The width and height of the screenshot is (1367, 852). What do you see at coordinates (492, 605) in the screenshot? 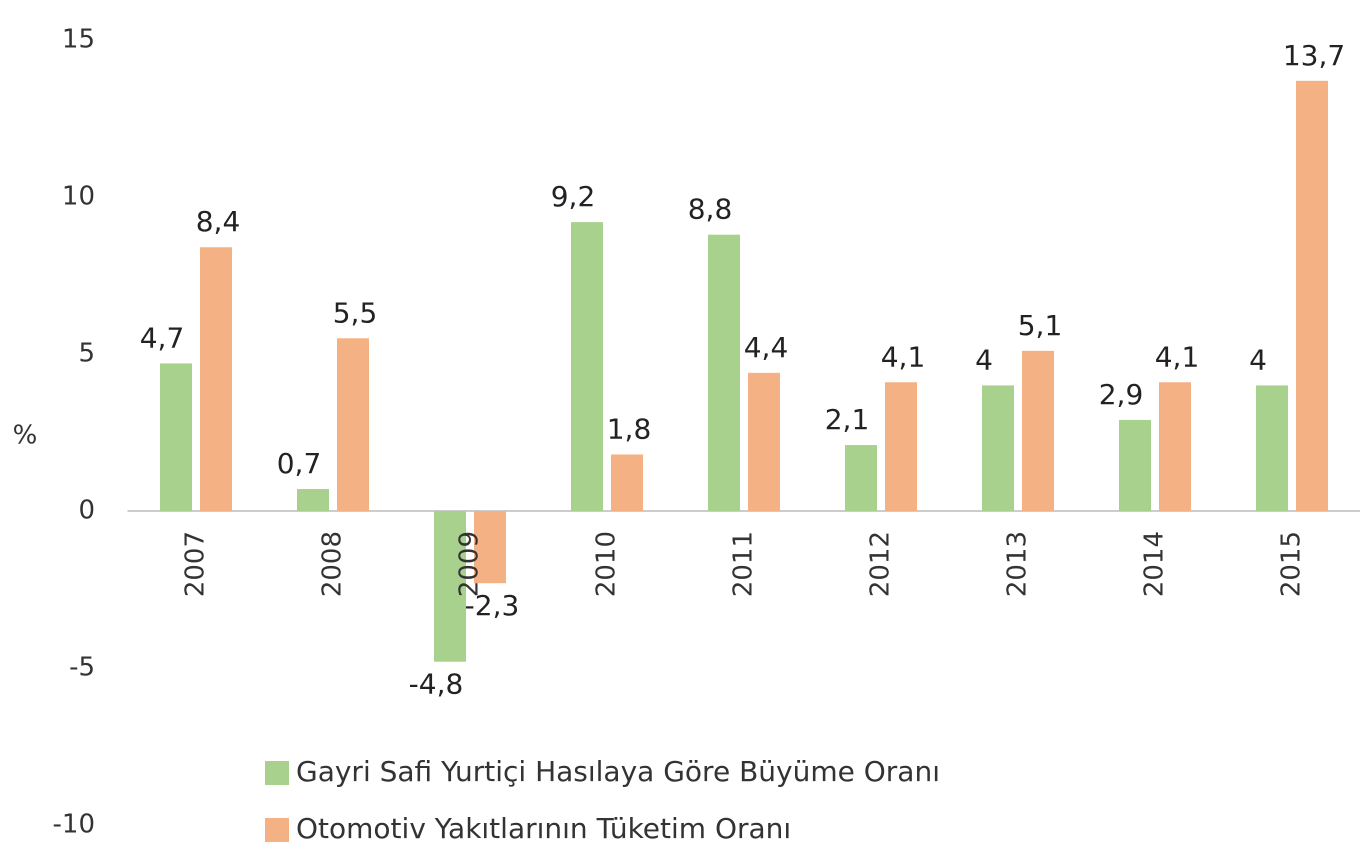
I see `value-label: -2,3` at bounding box center [492, 605].